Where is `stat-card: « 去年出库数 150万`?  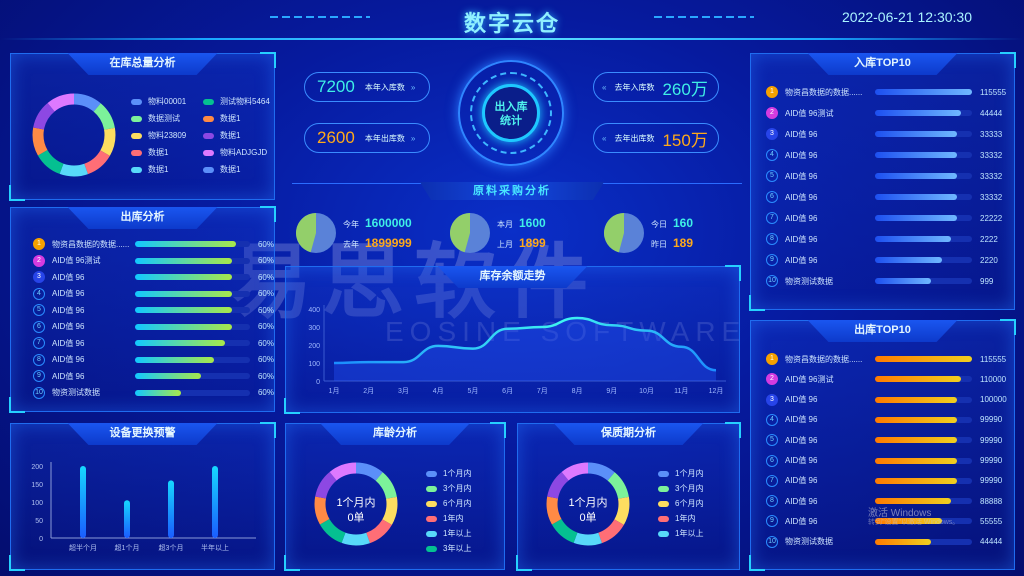
stat-card: « 去年出库数 150万 is located at coordinates (656, 138).